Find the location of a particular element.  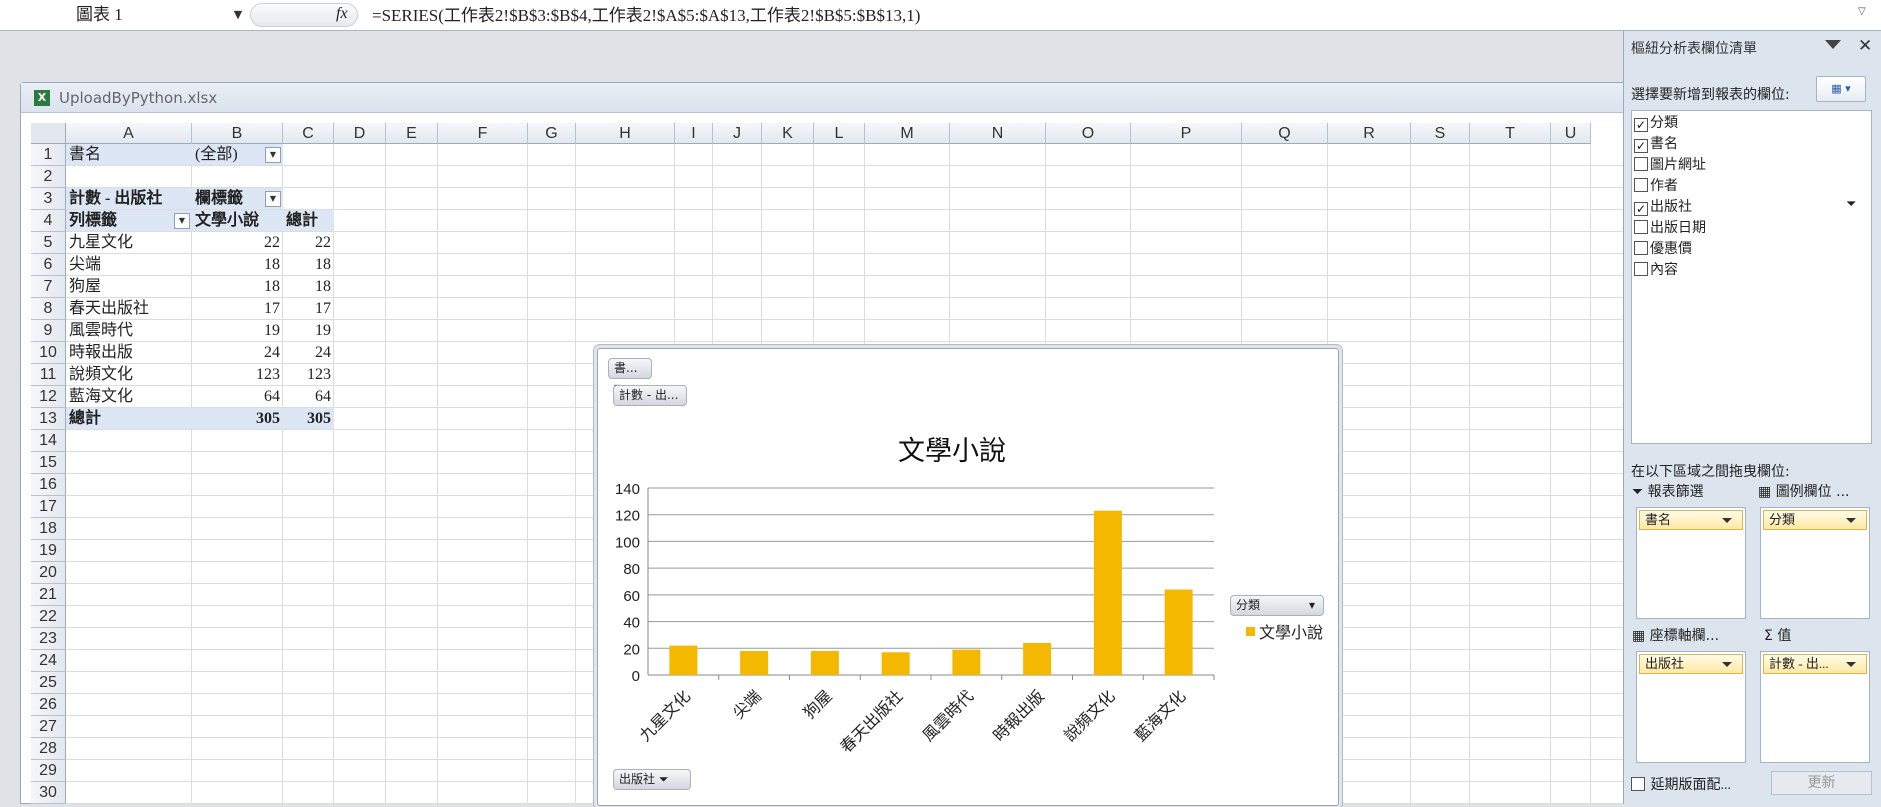

row-header: 8 is located at coordinates (48, 309).